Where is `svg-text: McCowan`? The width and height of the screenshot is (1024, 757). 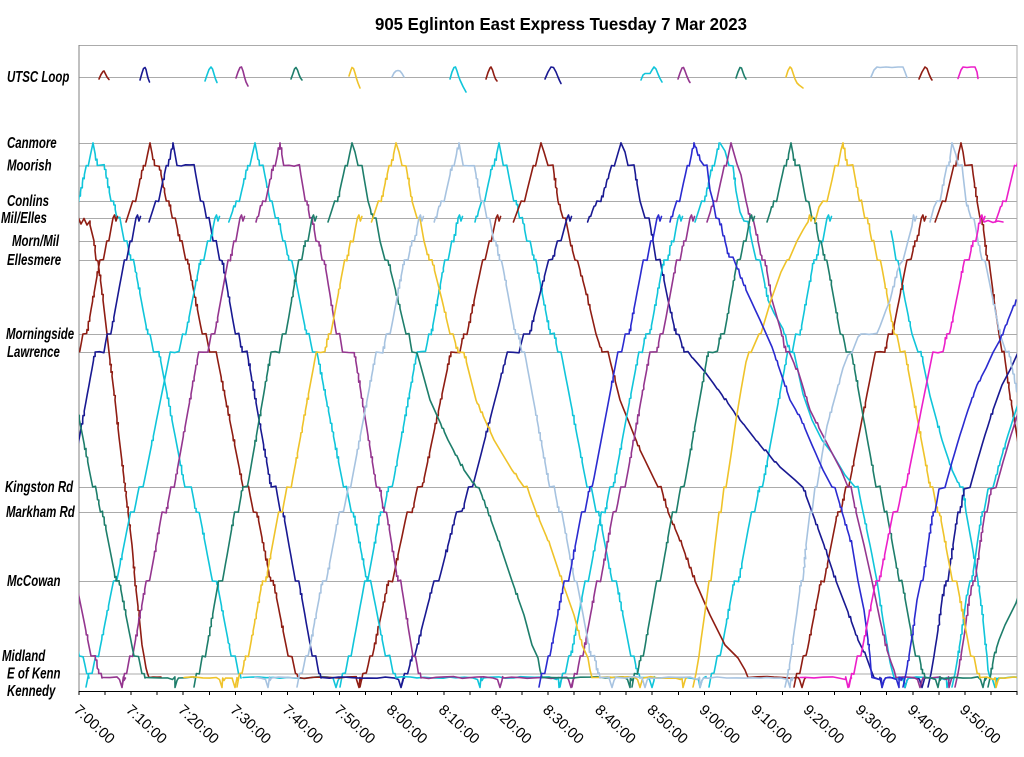
svg-text: McCowan is located at coordinates (33, 580).